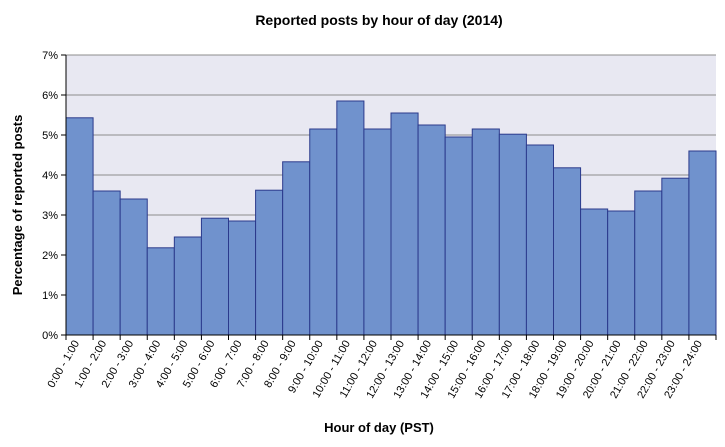  Describe the element at coordinates (50, 136) in the screenshot. I see `y-tick-label: 5%` at that location.